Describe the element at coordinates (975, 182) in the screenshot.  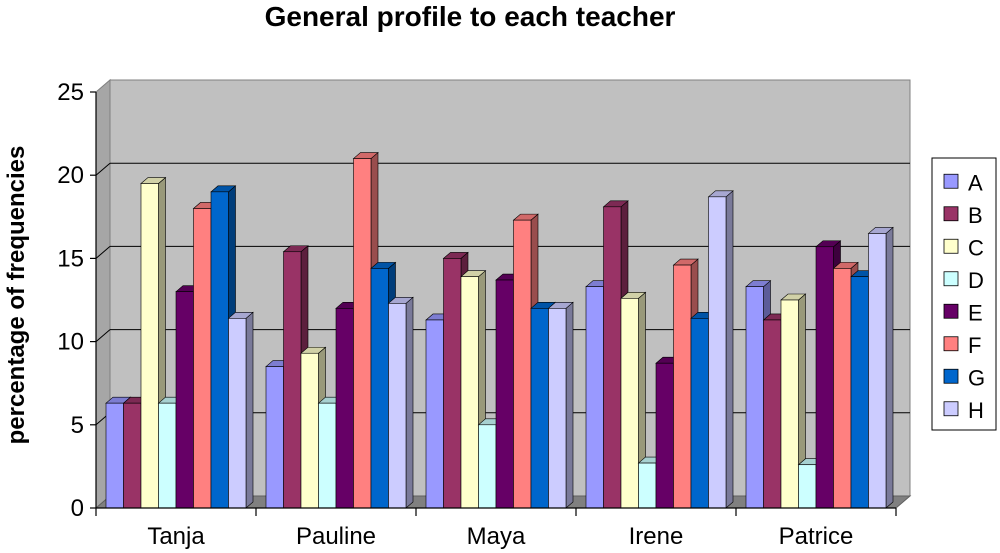
I see `legend-label: A` at that location.